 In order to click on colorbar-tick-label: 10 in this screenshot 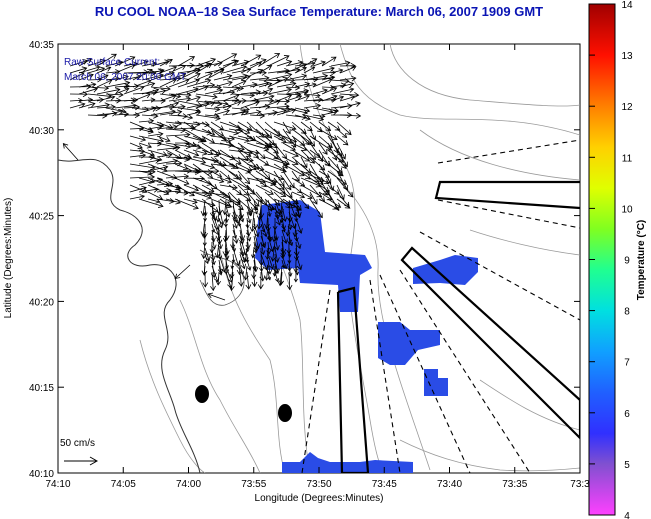, I will do `click(627, 209)`.